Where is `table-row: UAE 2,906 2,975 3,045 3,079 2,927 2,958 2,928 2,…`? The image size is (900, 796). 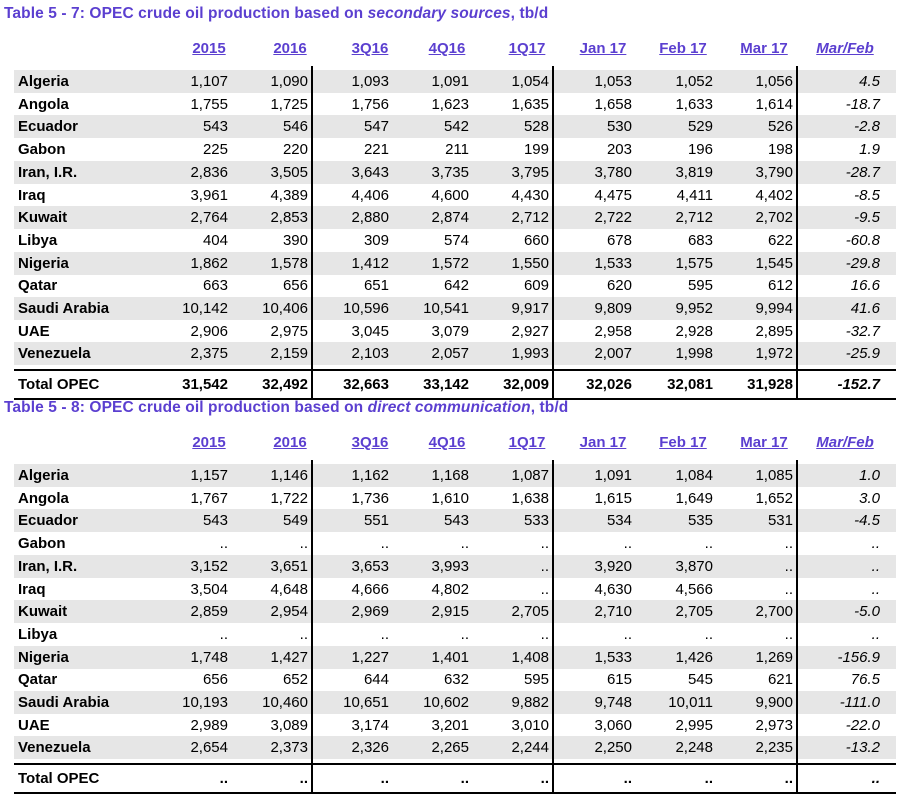
table-row: UAE 2,906 2,975 3,045 3,079 2,927 2,958 2,928 2,… is located at coordinates (455, 331).